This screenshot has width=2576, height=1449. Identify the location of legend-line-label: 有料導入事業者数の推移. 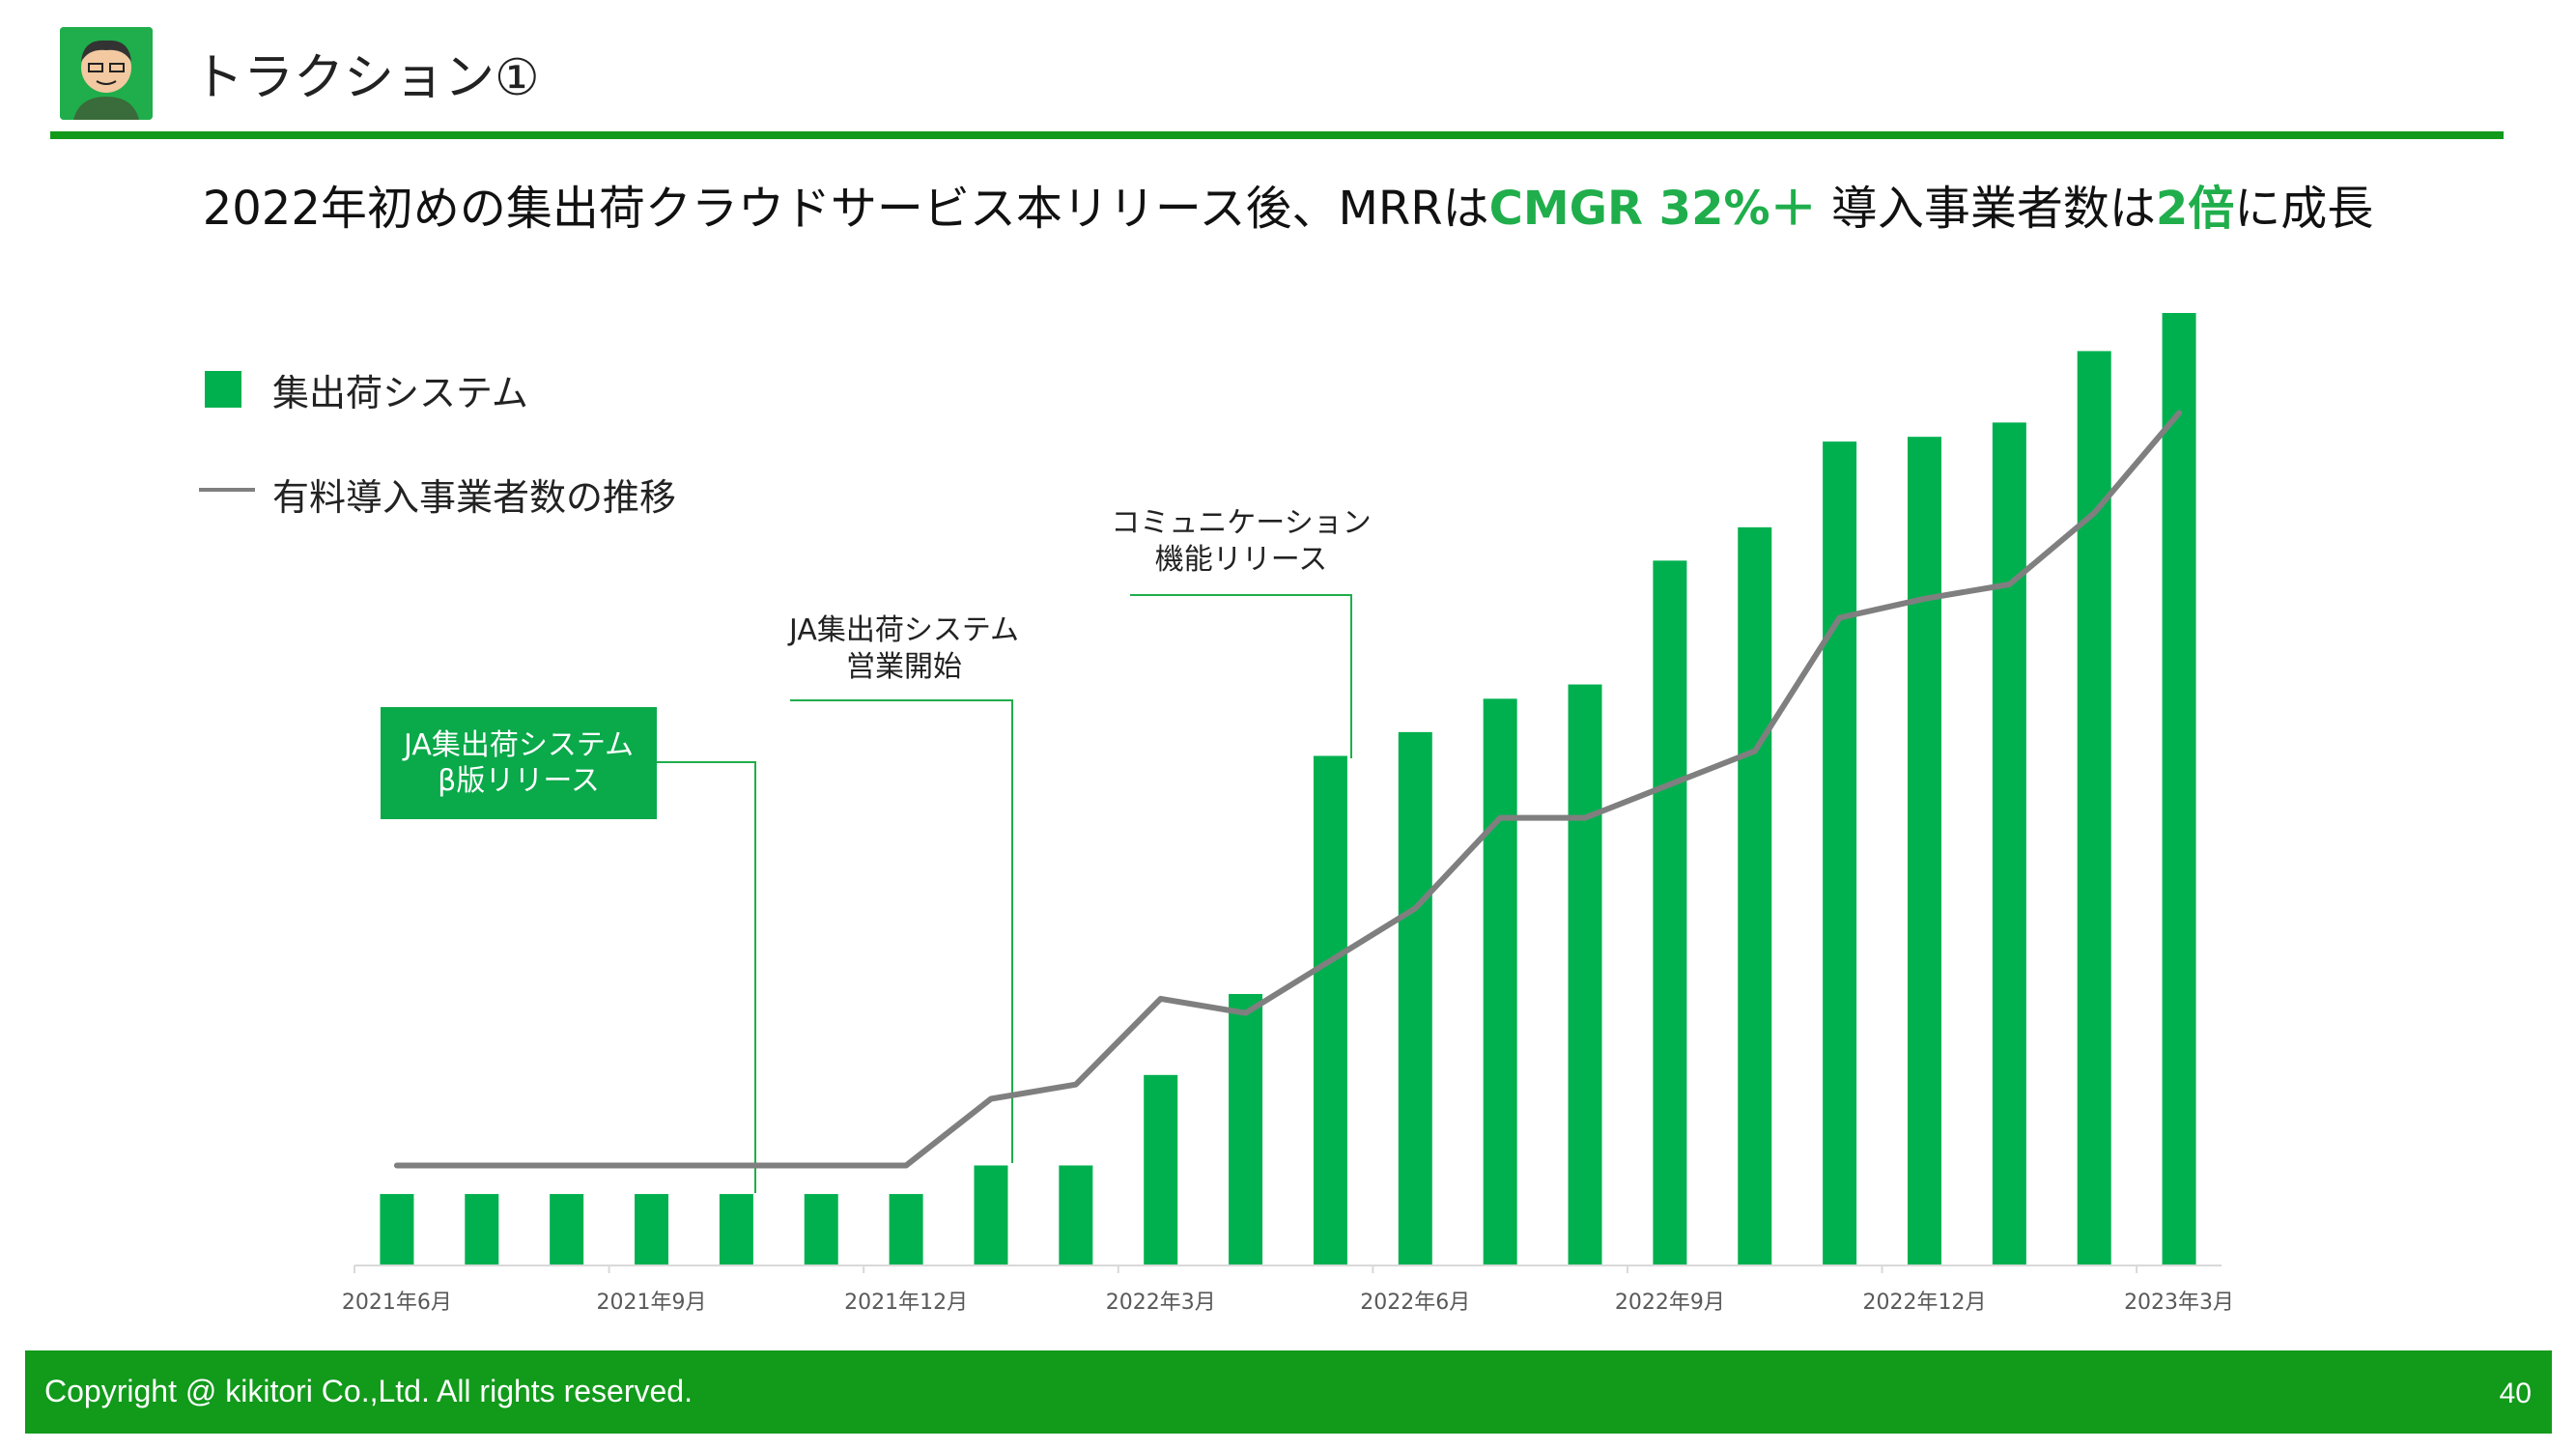
(474, 497).